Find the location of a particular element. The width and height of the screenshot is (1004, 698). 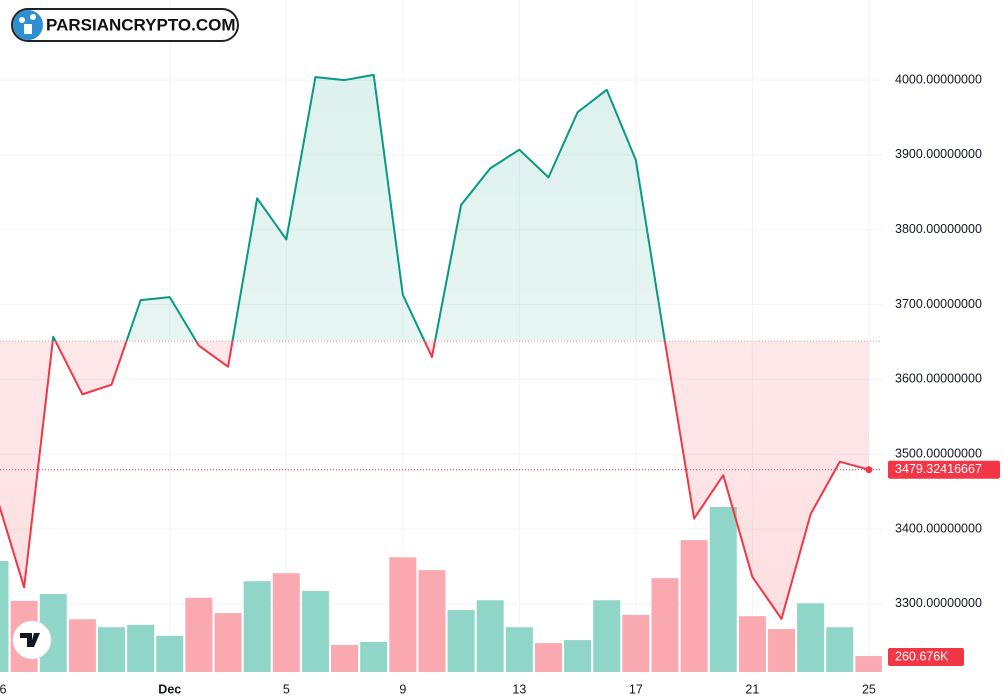

y-tick-label: 3600.00000000 is located at coordinates (938, 379).